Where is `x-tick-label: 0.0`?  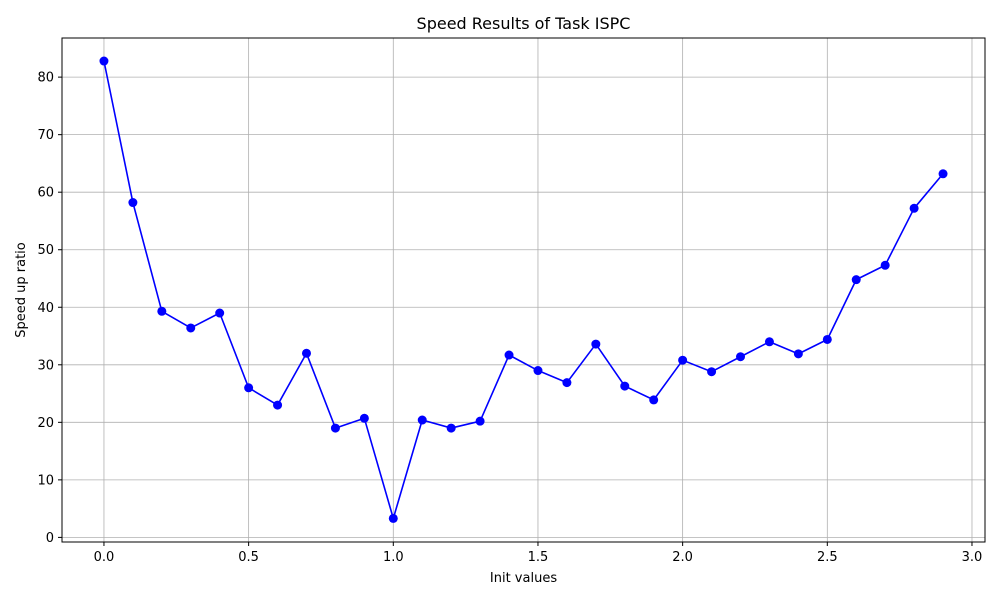 x-tick-label: 0.0 is located at coordinates (104, 557).